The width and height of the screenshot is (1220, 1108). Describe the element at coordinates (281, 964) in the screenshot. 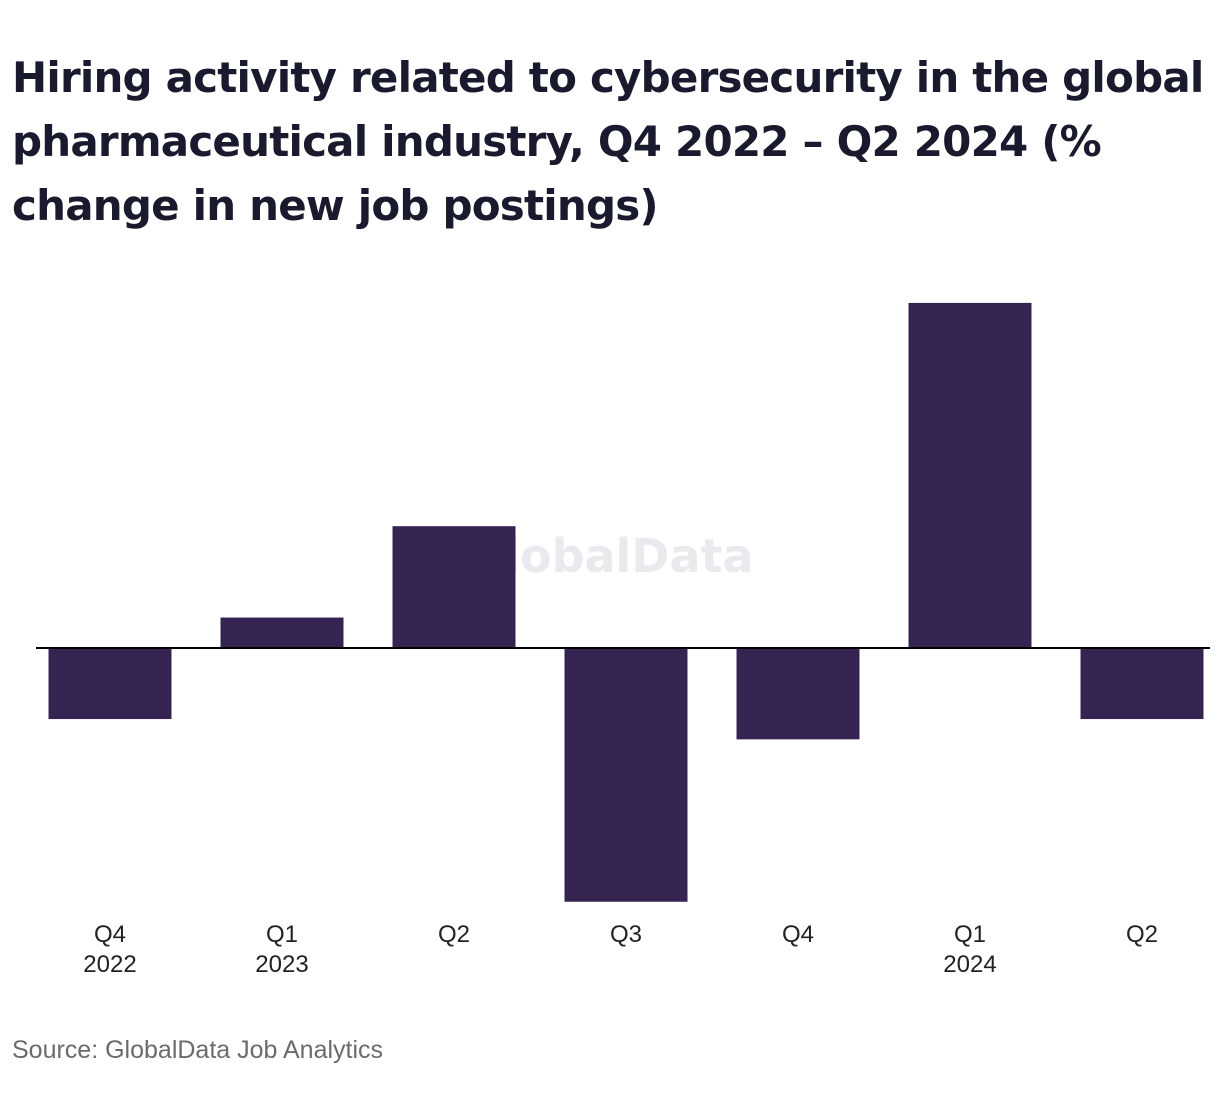

I see `x-tick-year-1: 2023` at that location.